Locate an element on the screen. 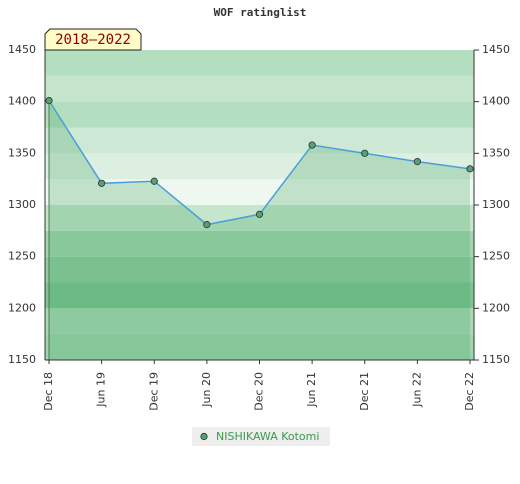  legend-box is located at coordinates (261, 436).